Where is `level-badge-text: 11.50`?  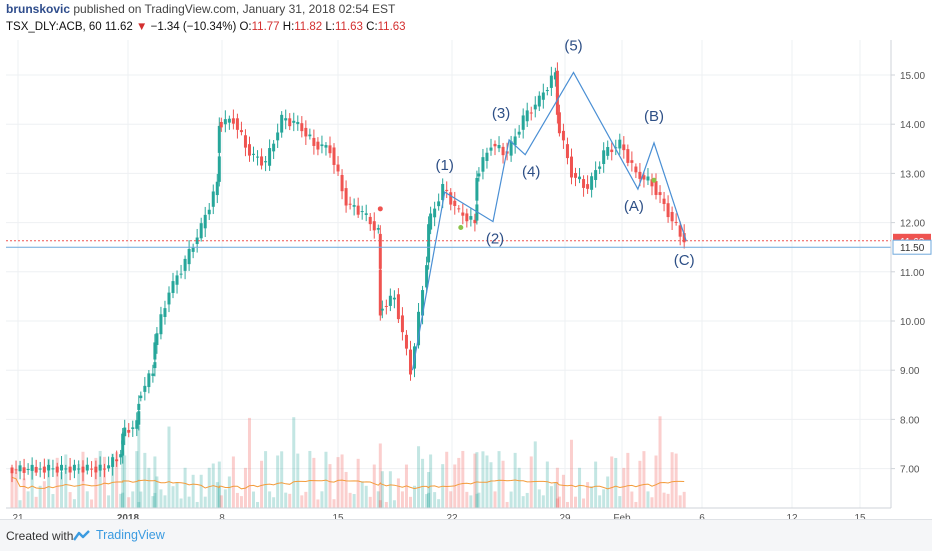
level-badge-text: 11.50 is located at coordinates (912, 248).